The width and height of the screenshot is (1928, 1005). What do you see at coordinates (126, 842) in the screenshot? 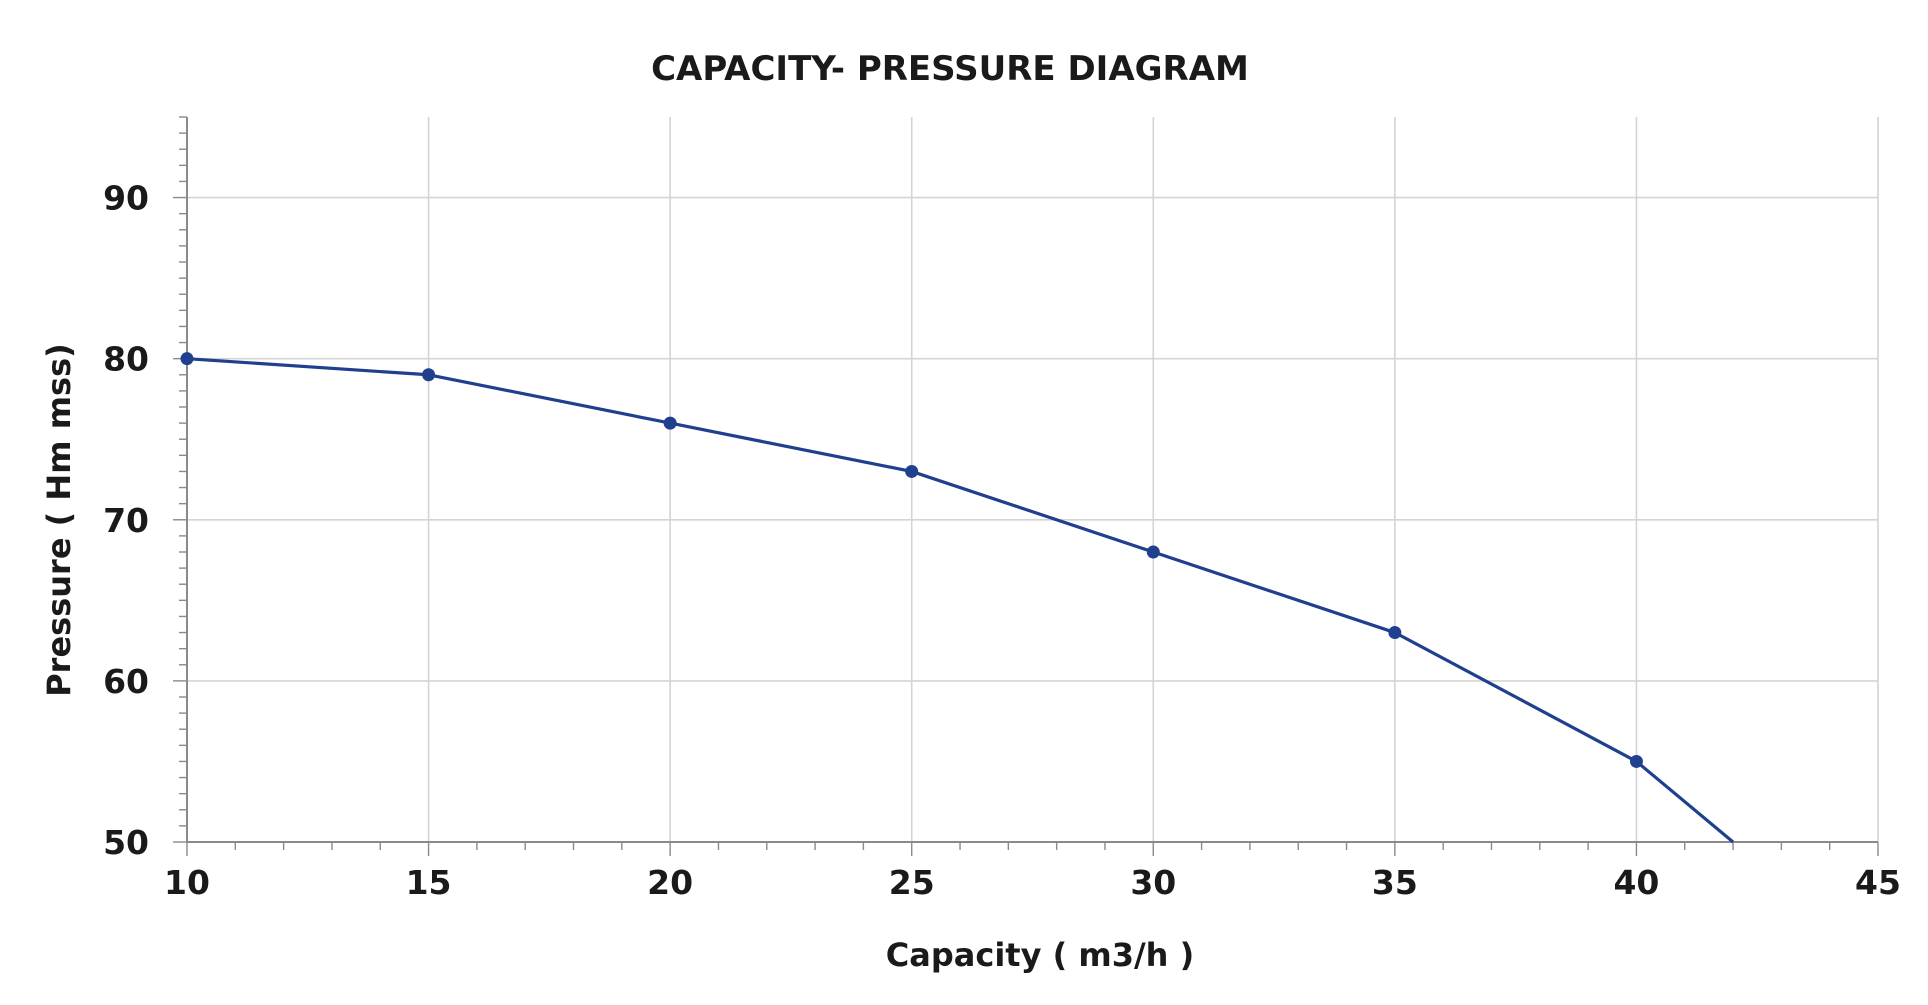
I see `y-tick-label: 50` at bounding box center [126, 842].